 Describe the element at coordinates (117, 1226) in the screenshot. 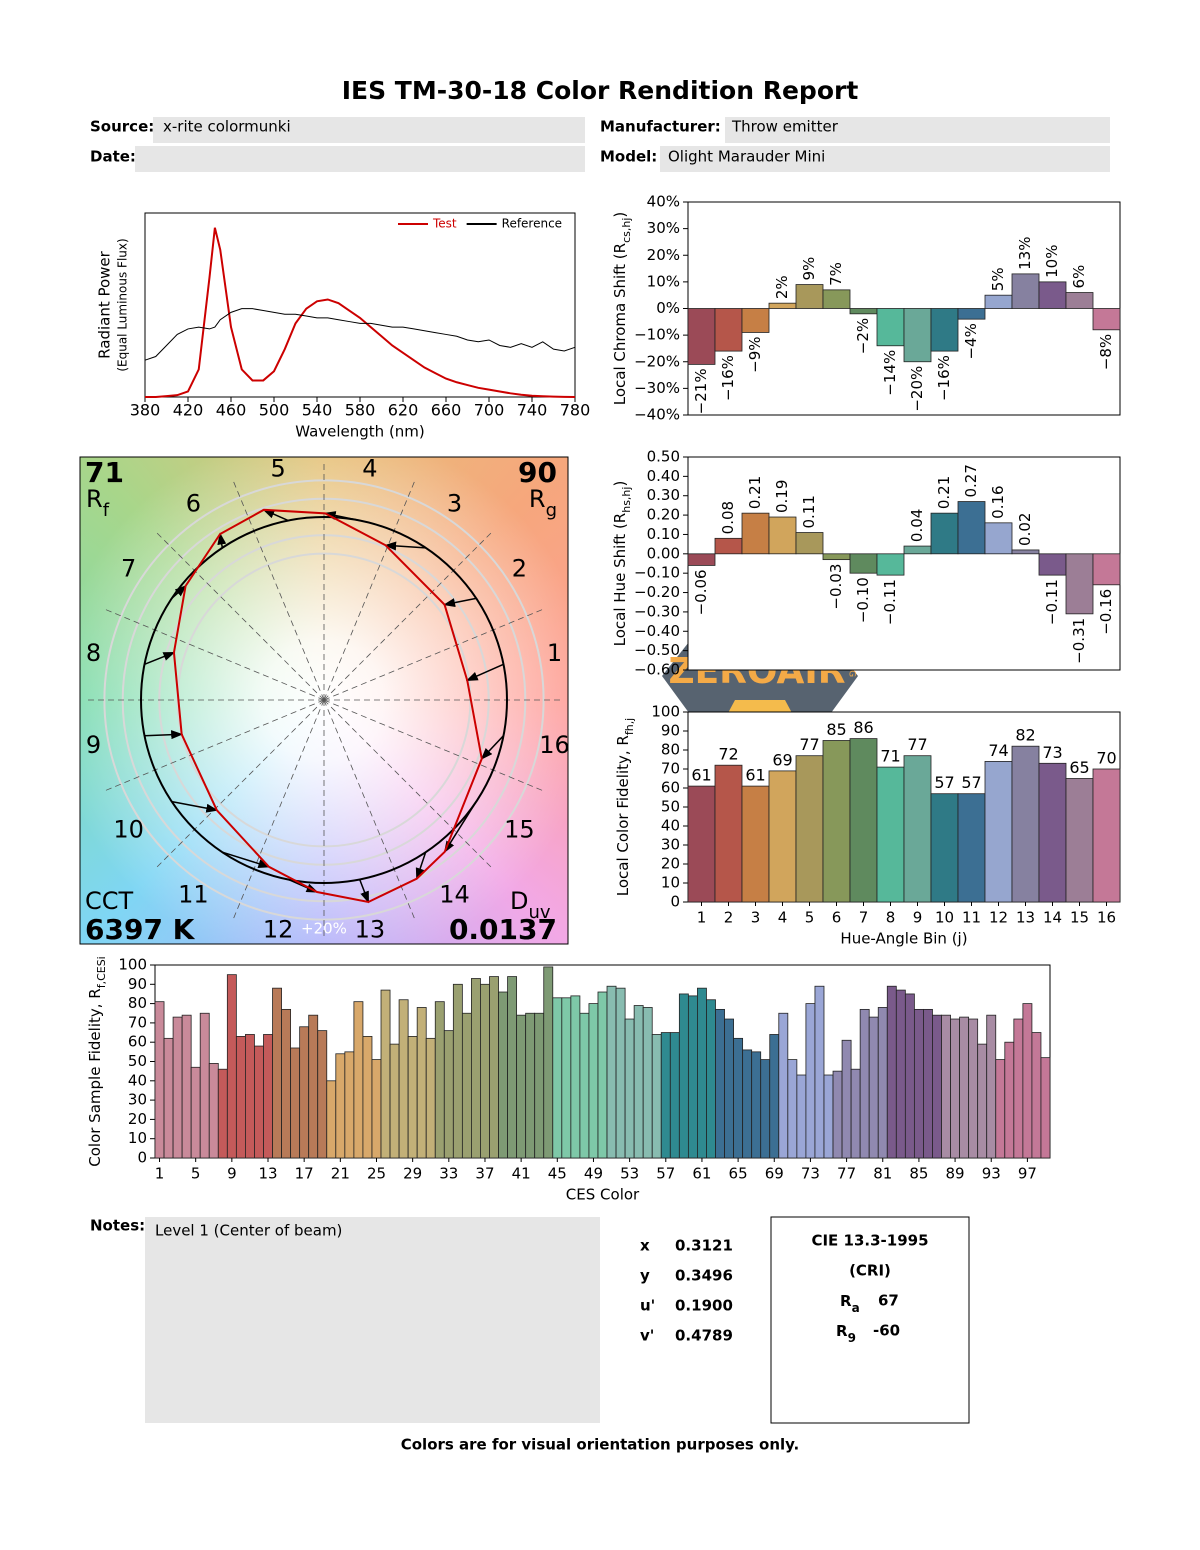

I see `notes-label: Notes:` at that location.